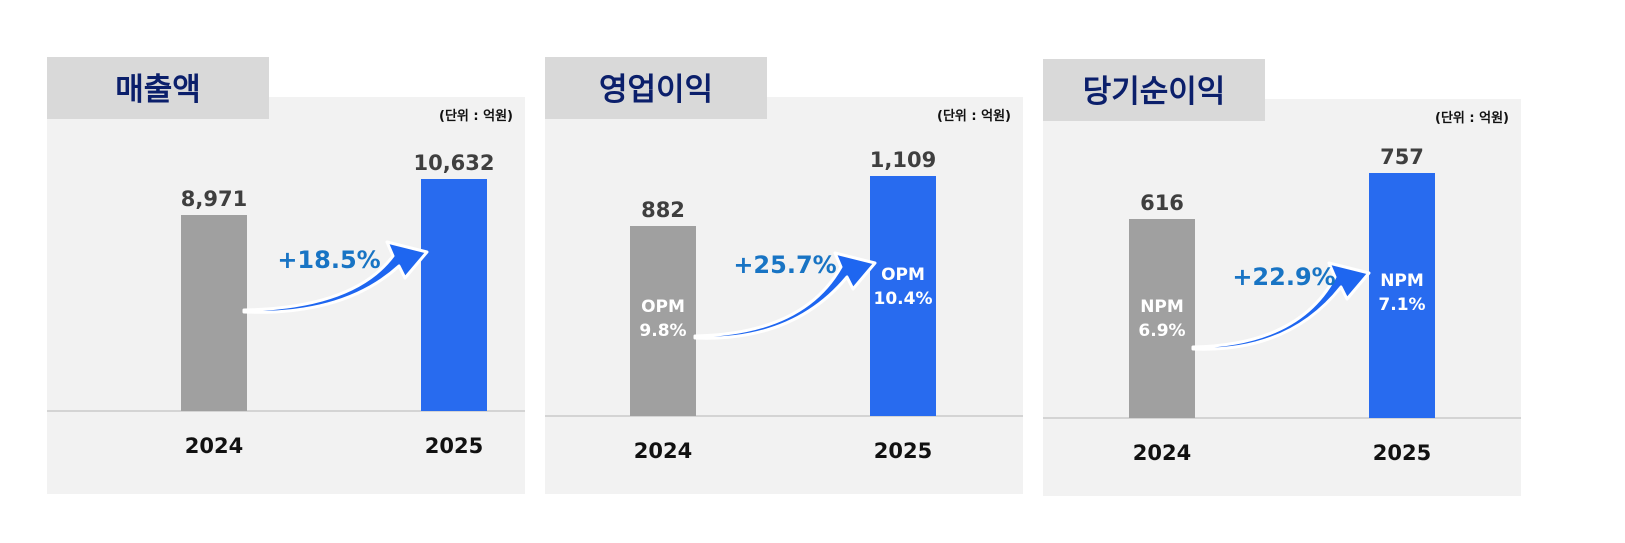  What do you see at coordinates (656, 88) in the screenshot?
I see `panel-title: 영업이익` at bounding box center [656, 88].